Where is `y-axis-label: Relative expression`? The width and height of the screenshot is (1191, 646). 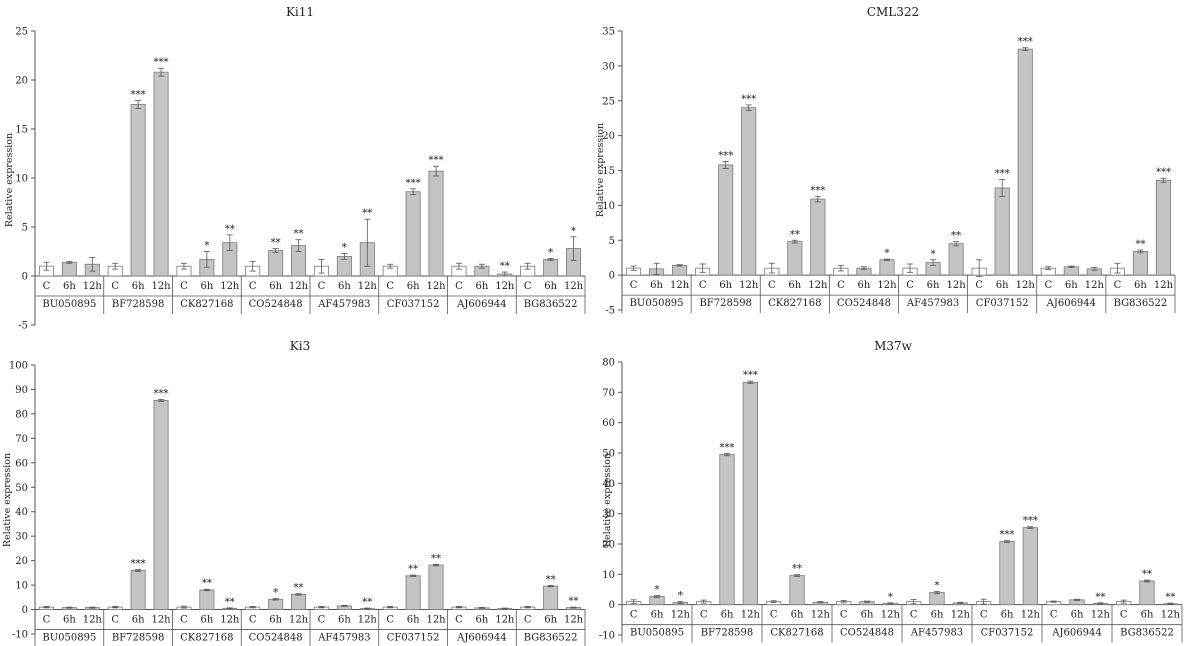 y-axis-label: Relative expression is located at coordinates (9, 180).